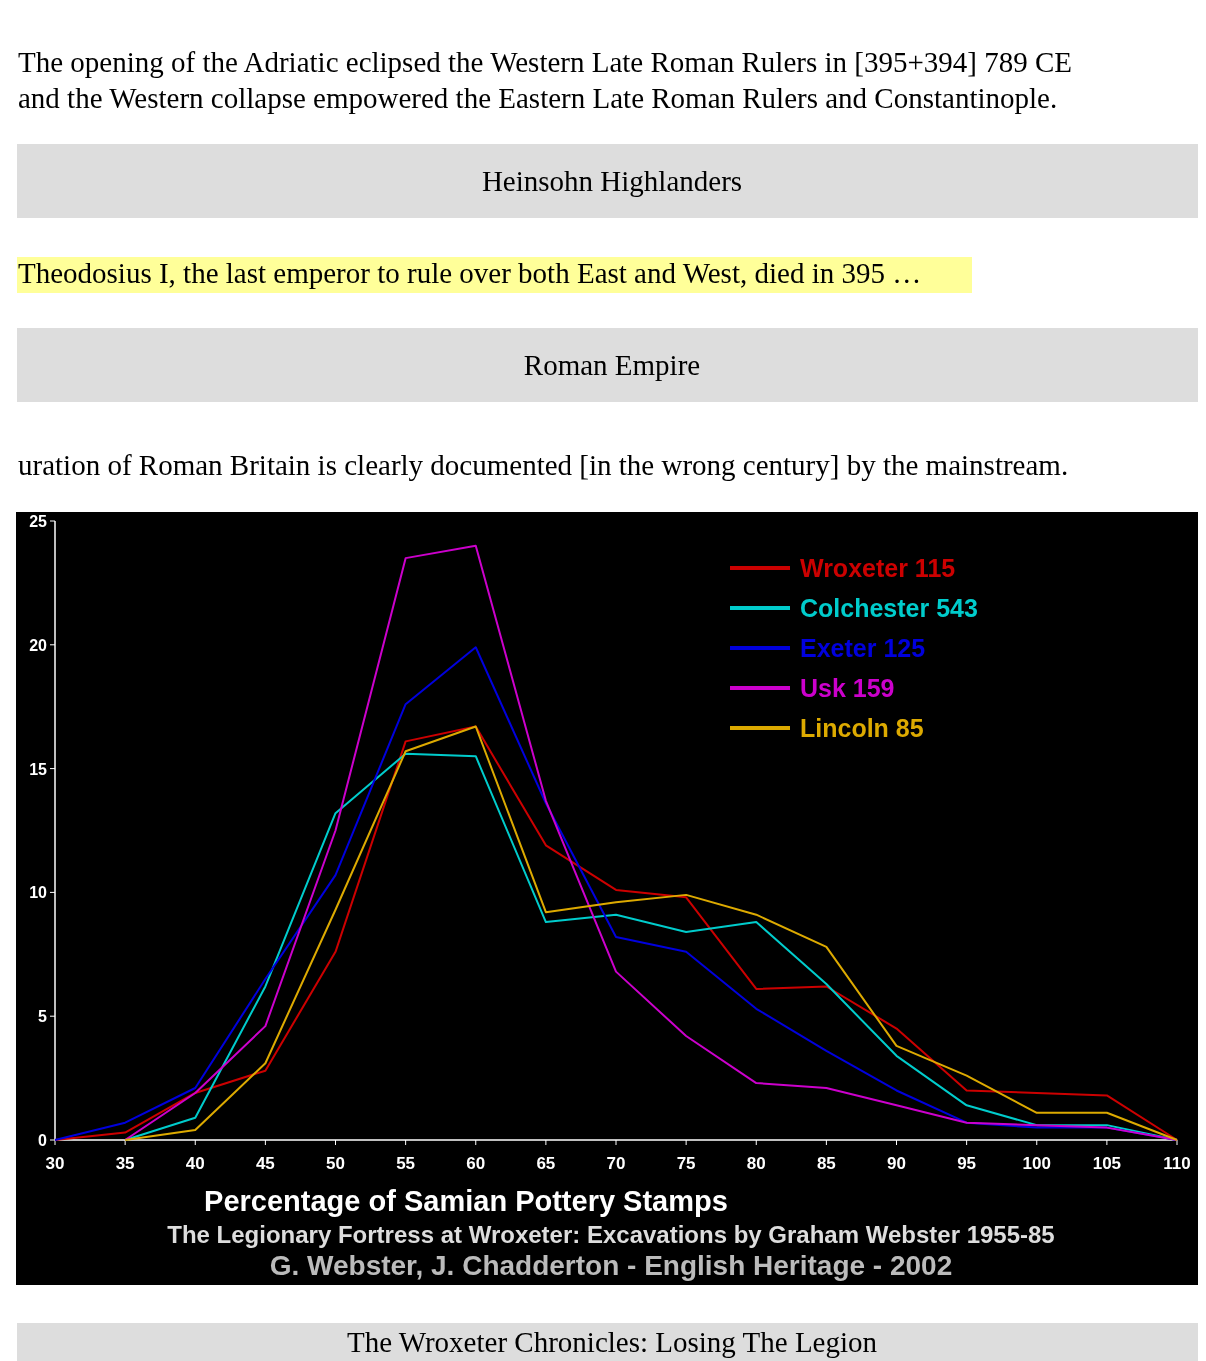 Image resolution: width=1206 pixels, height=1361 pixels. I want to click on text: The opening of the Adriatic eclipsed the Western Late Roman Rulers in [395+394] 789 CE, so click(545, 62).